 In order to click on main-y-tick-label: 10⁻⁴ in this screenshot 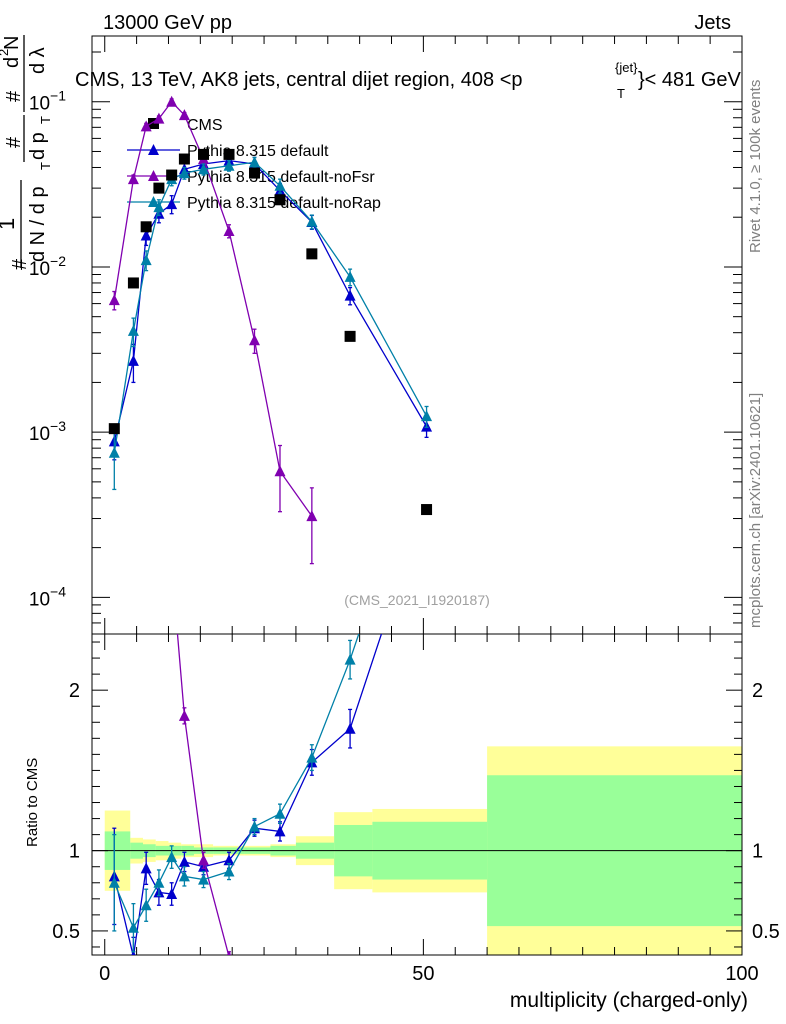, I will do `click(47, 596)`.